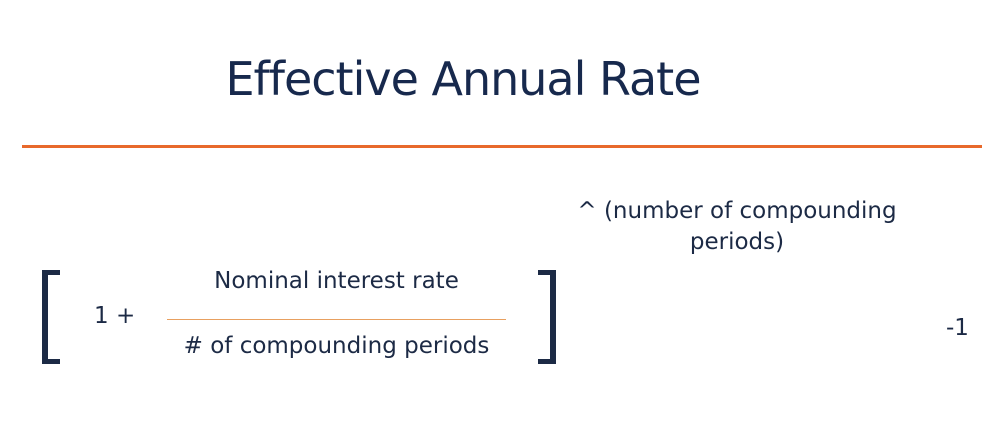  What do you see at coordinates (336, 346) in the screenshot?
I see `denominator: # of compounding periods` at bounding box center [336, 346].